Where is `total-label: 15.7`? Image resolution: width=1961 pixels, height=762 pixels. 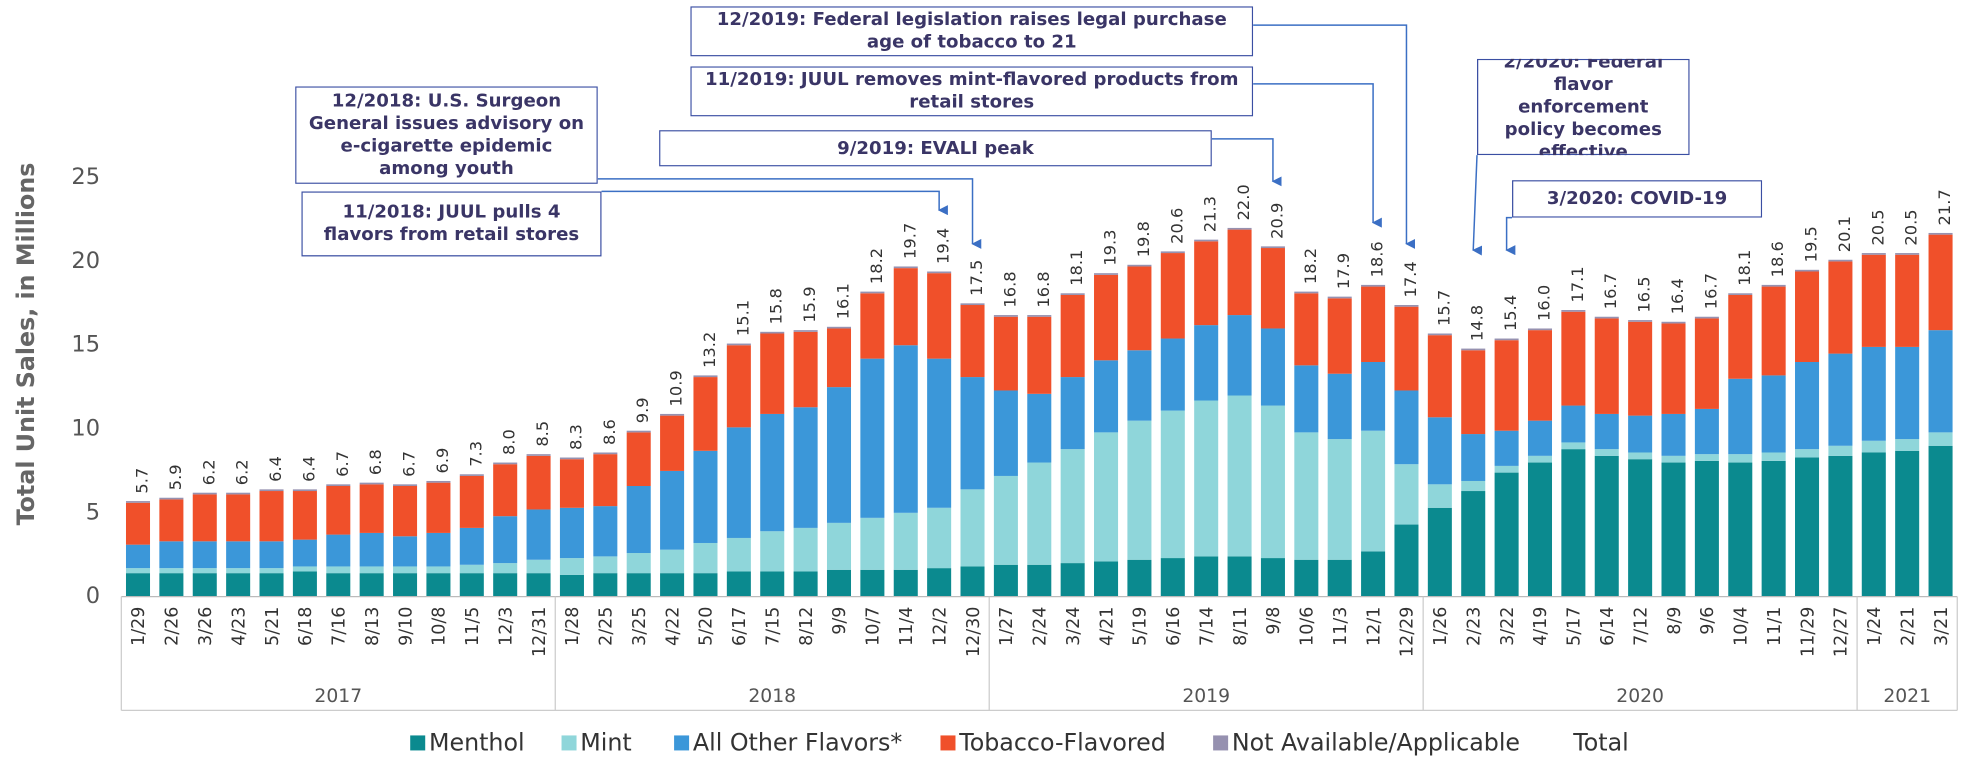 total-label: 15.7 is located at coordinates (1443, 308).